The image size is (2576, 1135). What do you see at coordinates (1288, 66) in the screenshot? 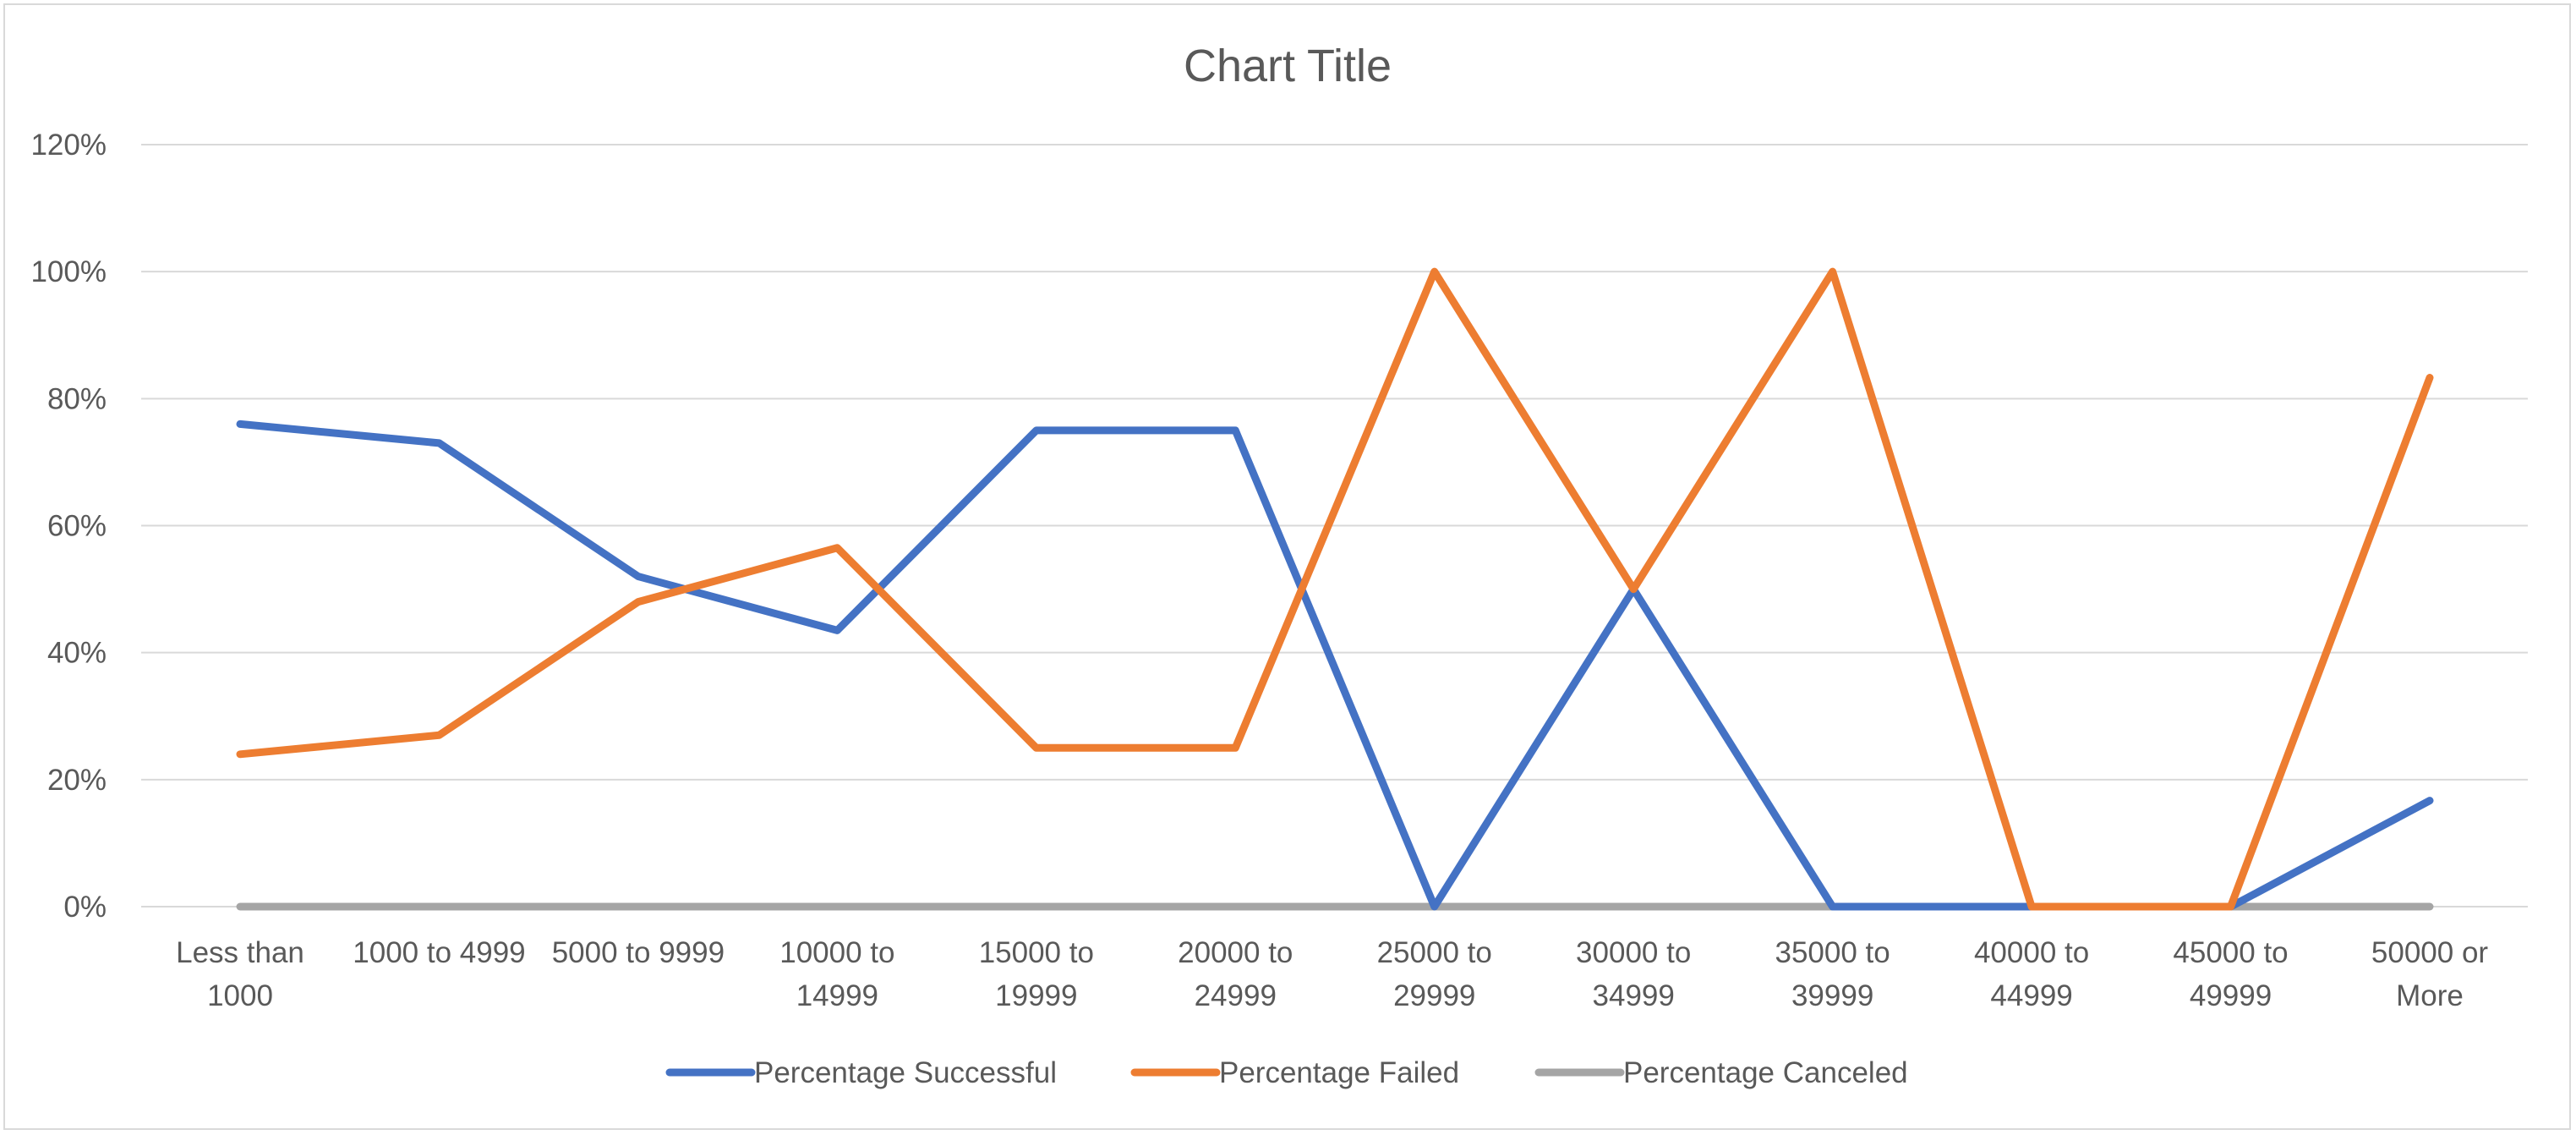
I see `chart-title: Chart Title` at bounding box center [1288, 66].